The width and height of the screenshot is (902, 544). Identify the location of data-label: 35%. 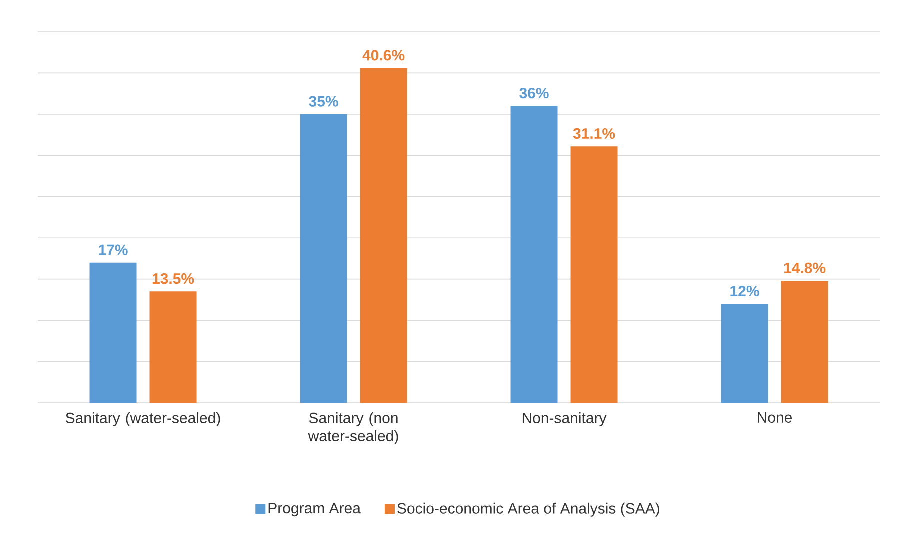
(323, 101).